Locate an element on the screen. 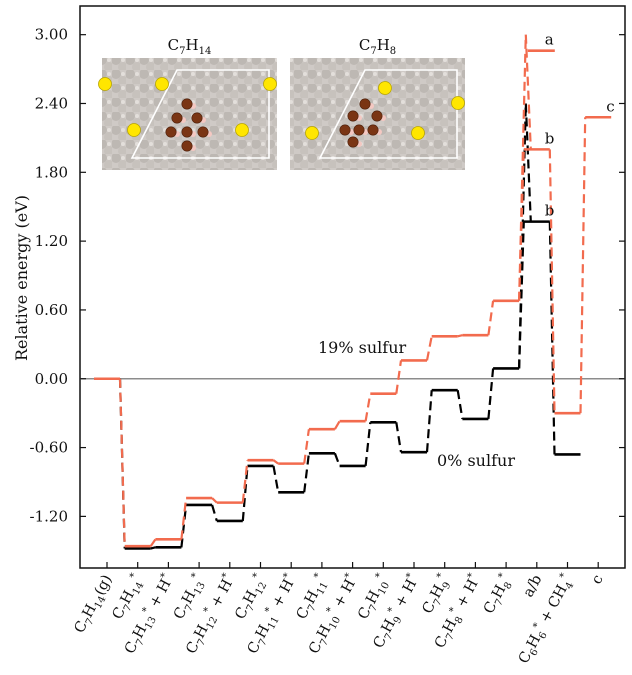 Image resolution: width=632 pixels, height=675 pixels. x-tick-label: C7H10* is located at coordinates (373, 597).